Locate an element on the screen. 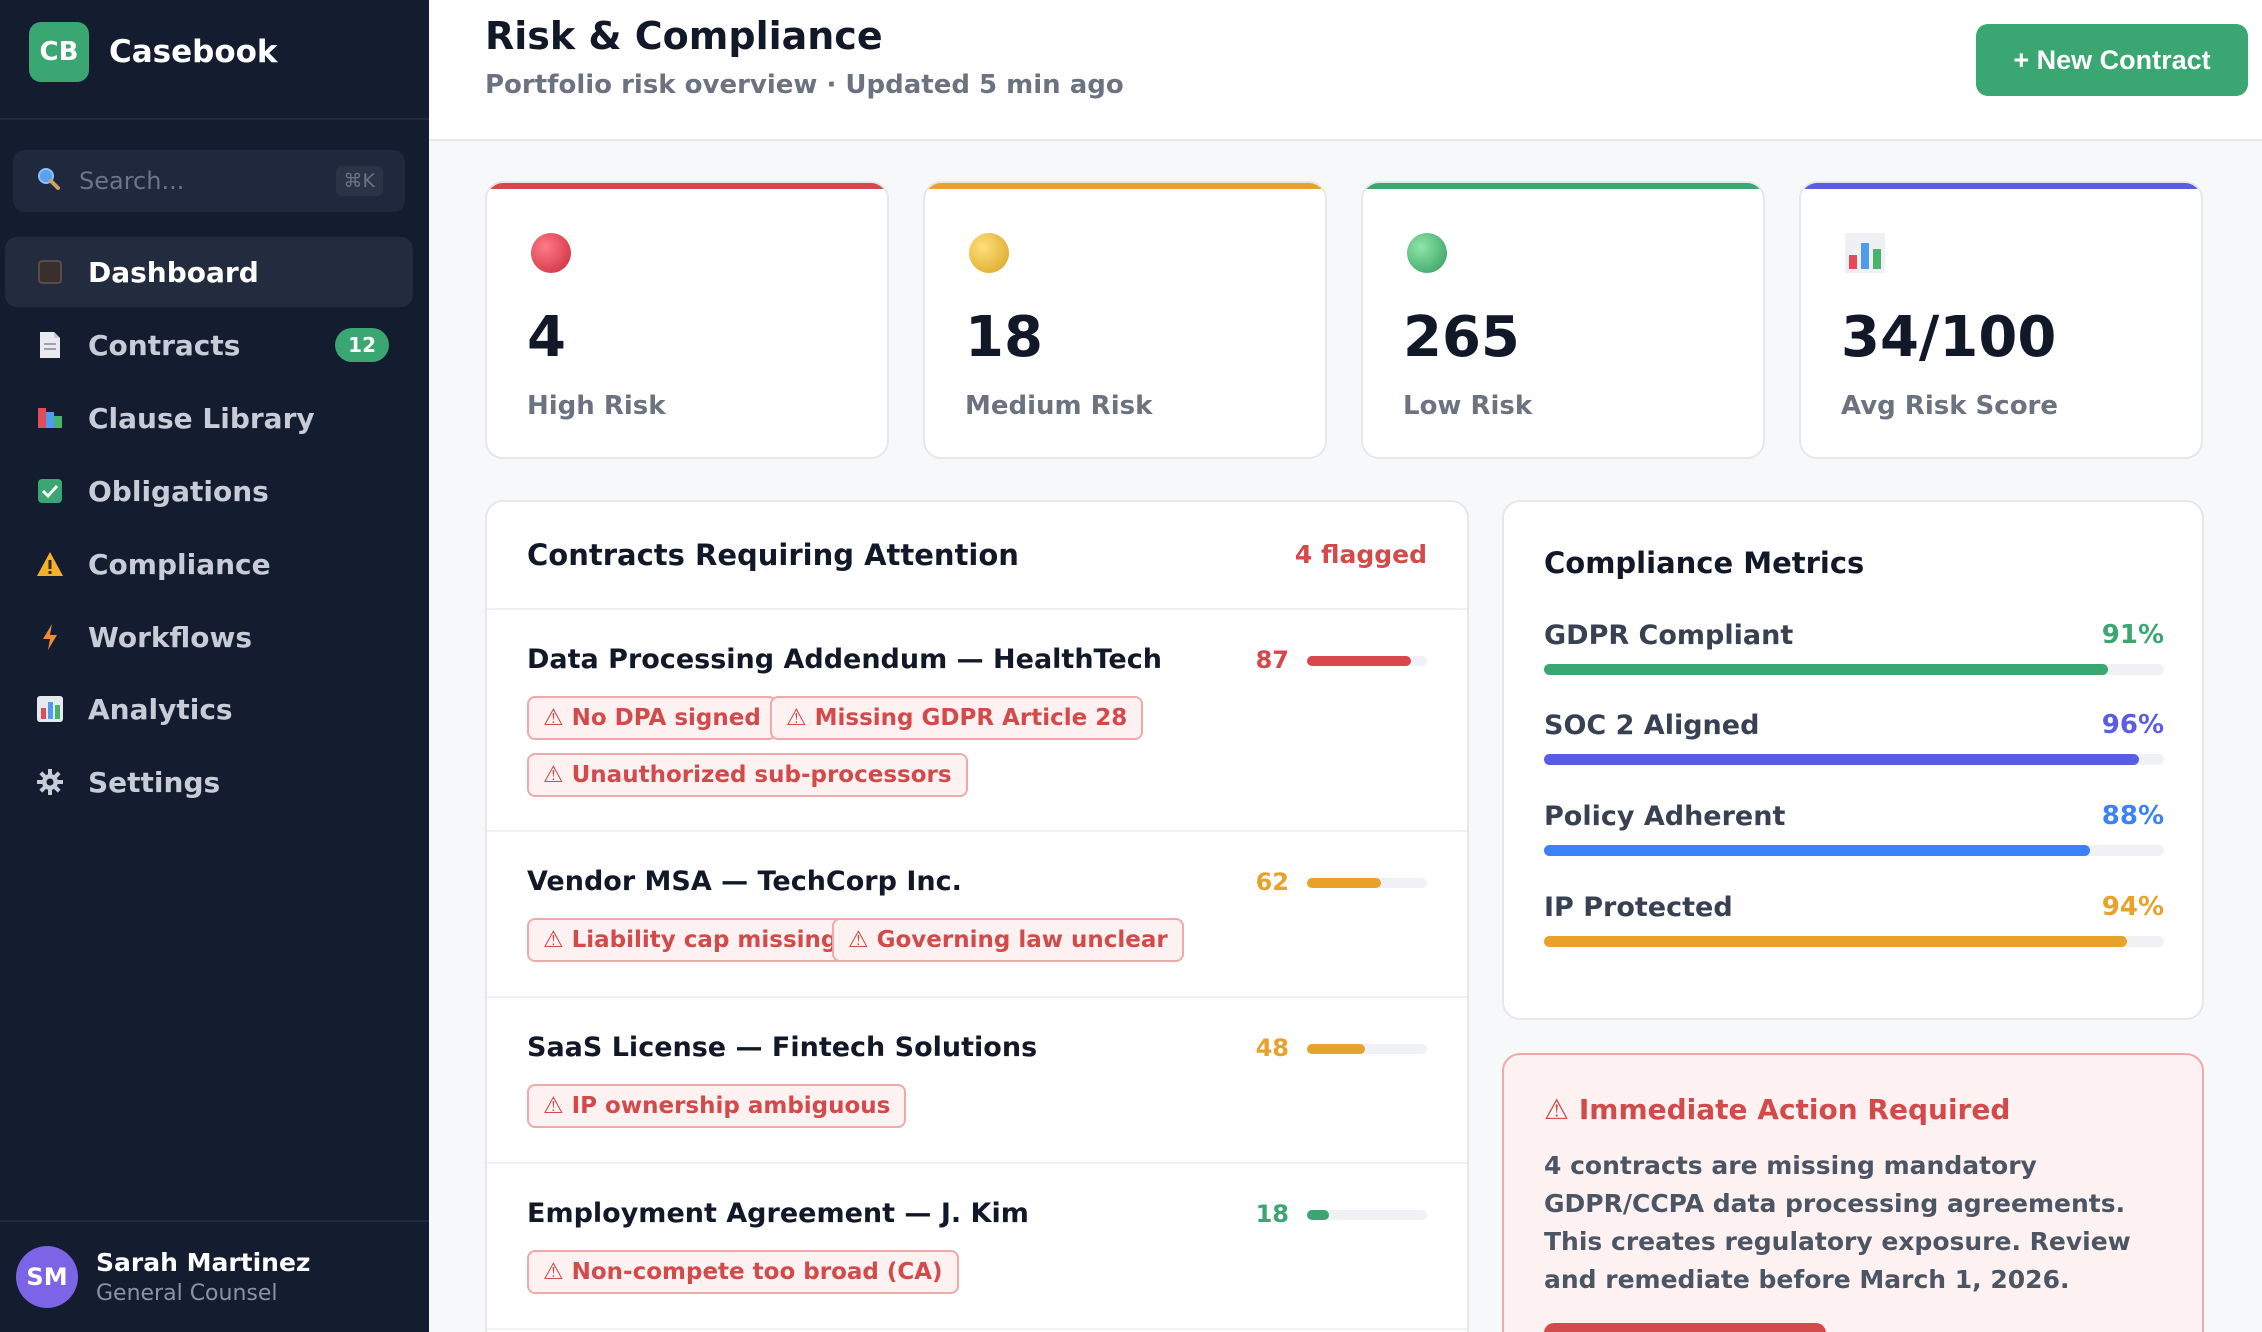 The width and height of the screenshot is (2262, 1332). page-title: Risk & Compliance is located at coordinates (684, 36).